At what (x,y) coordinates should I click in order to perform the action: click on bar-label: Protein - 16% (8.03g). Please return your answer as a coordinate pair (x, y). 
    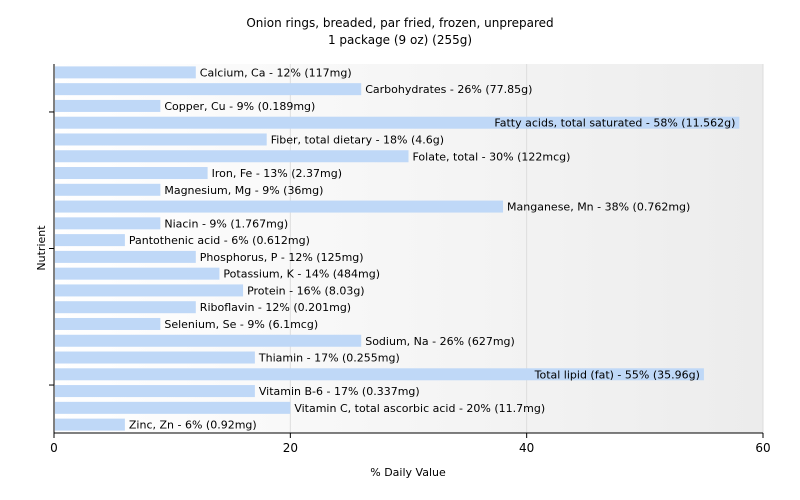
    Looking at the image, I should click on (306, 290).